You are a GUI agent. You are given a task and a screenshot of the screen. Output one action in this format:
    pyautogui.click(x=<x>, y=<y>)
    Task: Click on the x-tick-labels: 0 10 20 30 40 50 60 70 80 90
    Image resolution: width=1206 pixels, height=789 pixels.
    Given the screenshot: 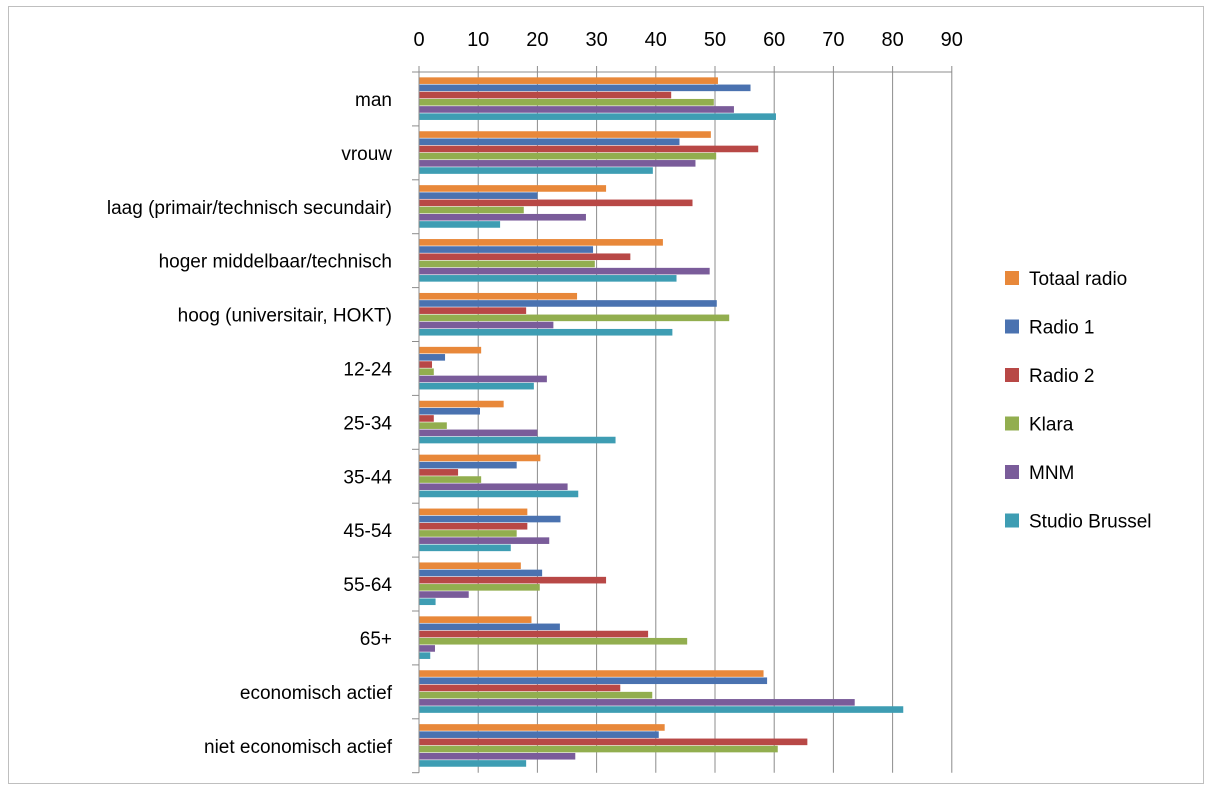 What is the action you would take?
    pyautogui.click(x=687, y=40)
    